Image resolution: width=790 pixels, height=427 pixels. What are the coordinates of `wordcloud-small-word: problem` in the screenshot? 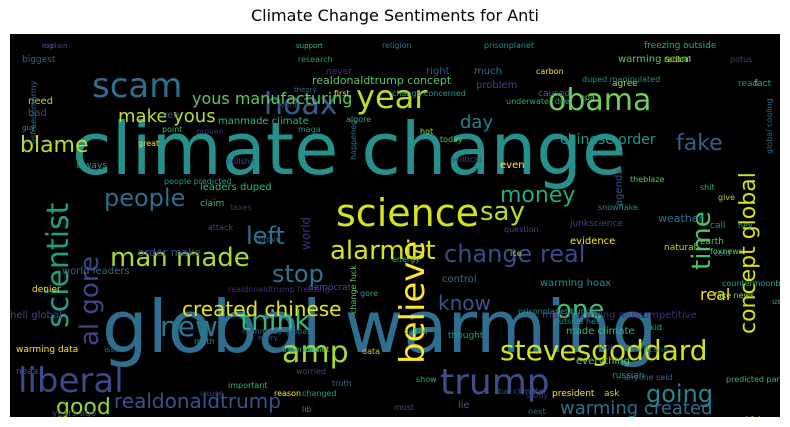 It's located at (496, 85).